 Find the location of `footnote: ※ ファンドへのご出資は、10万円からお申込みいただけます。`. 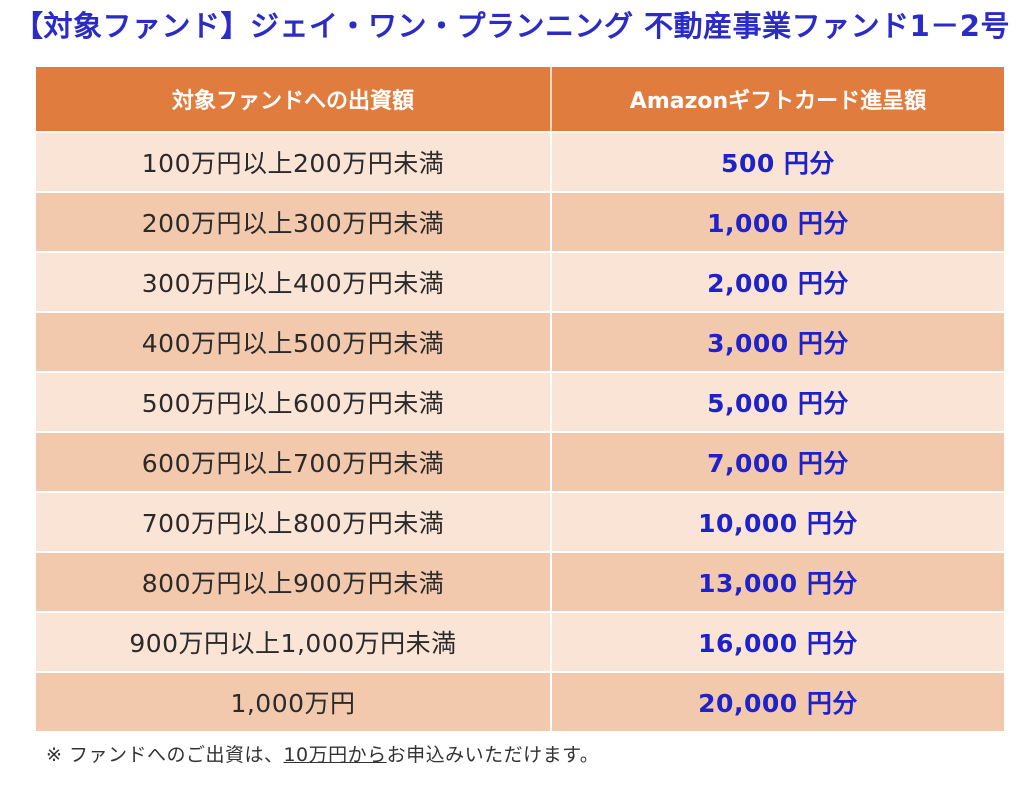

footnote: ※ ファンドへのご出資は、10万円からお申込みいただけます。 is located at coordinates (322, 753).